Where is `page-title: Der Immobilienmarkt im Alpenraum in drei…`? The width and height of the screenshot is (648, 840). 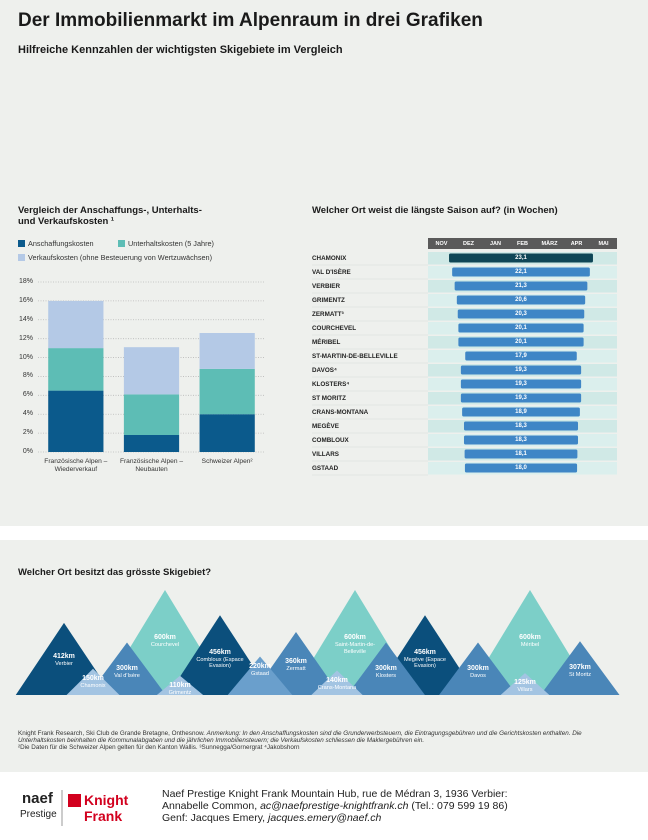
page-title: Der Immobilienmarkt im Alpenraum in drei… is located at coordinates (250, 20).